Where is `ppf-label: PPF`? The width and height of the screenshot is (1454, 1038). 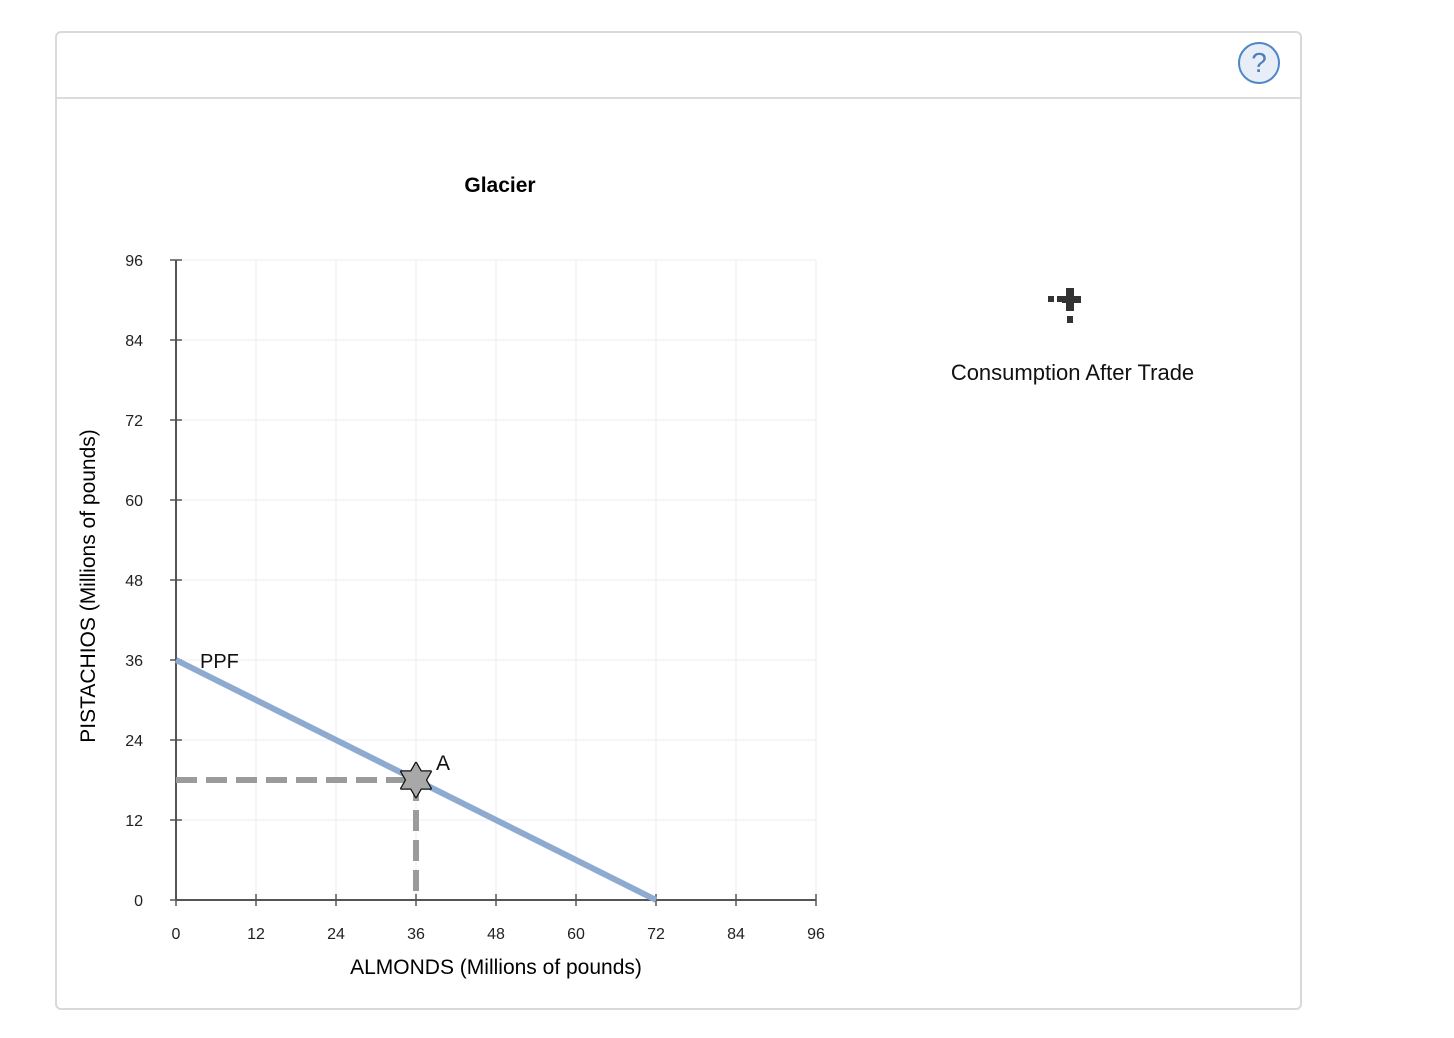
ppf-label: PPF is located at coordinates (219, 662).